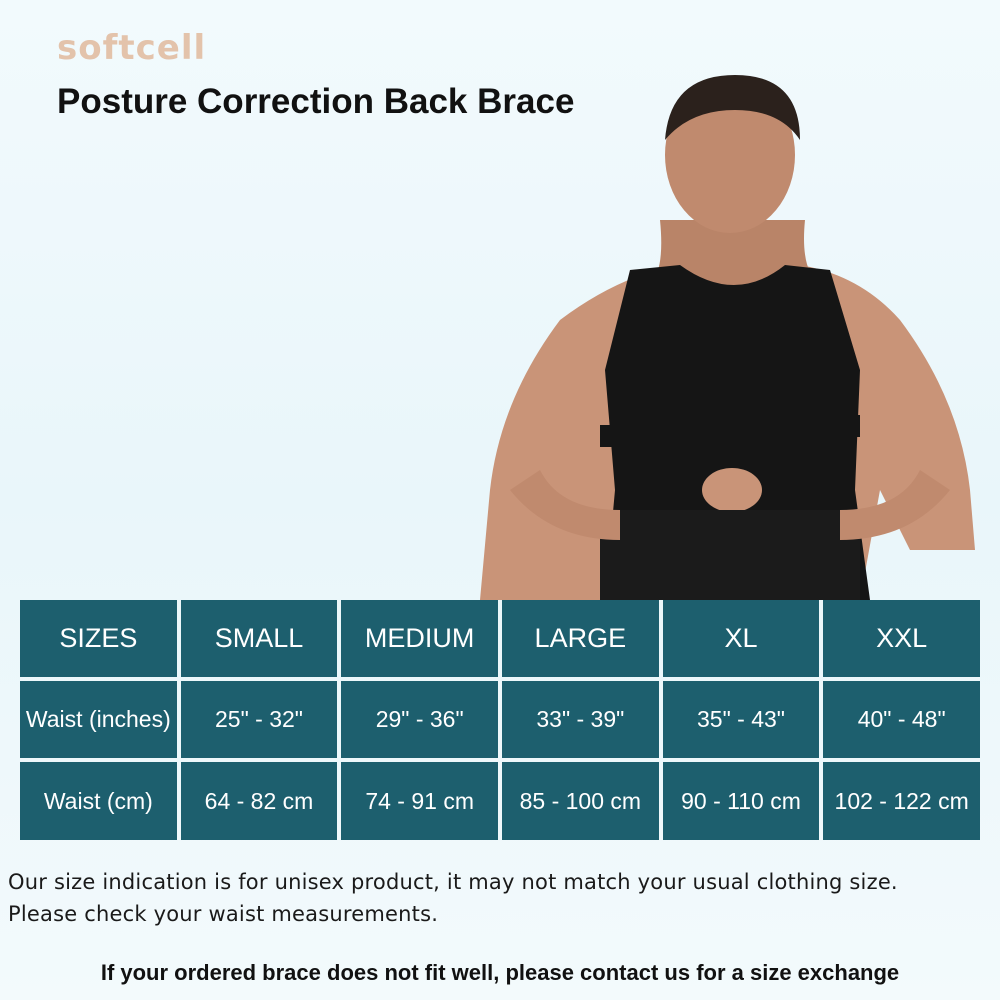 The width and height of the screenshot is (1000, 1000). What do you see at coordinates (580, 801) in the screenshot?
I see `table-cell: 85 - 100 cm` at bounding box center [580, 801].